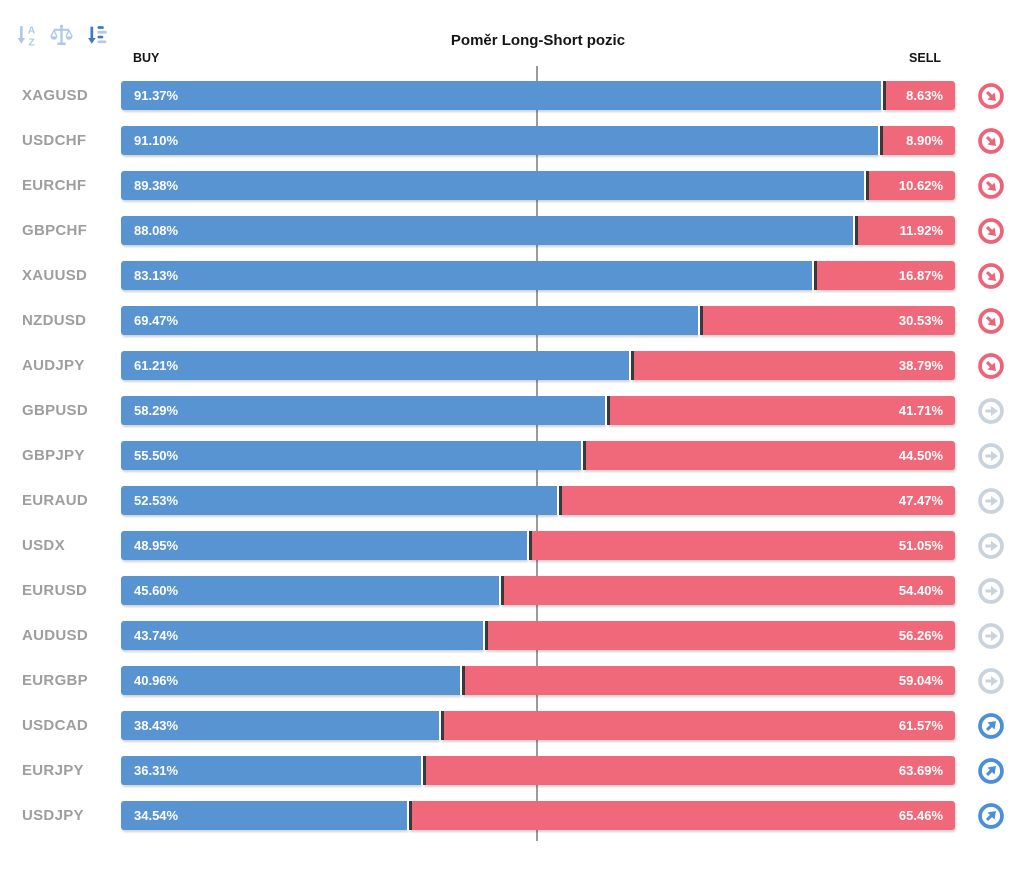 The width and height of the screenshot is (1027, 869). Describe the element at coordinates (743, 545) in the screenshot. I see `sell-bar-segment: 51.05%` at that location.